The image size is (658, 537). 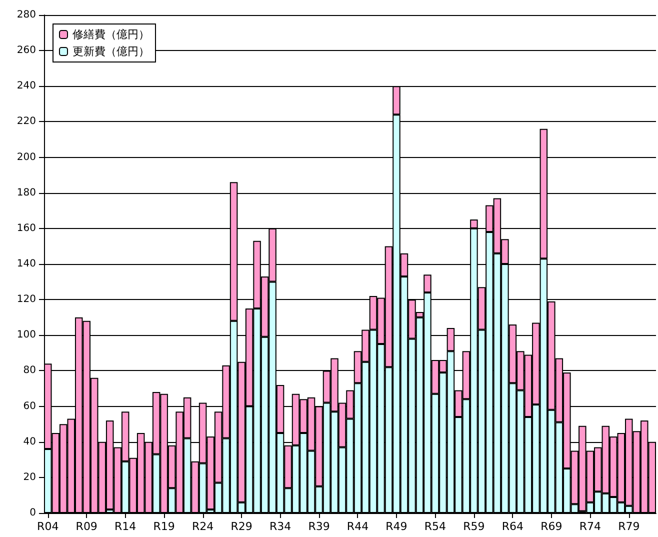 I want to click on x-tick-label: R39, so click(x=319, y=526).